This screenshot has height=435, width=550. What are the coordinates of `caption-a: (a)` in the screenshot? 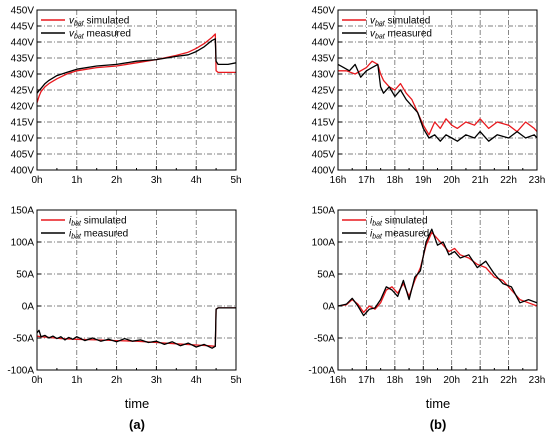 It's located at (137, 424).